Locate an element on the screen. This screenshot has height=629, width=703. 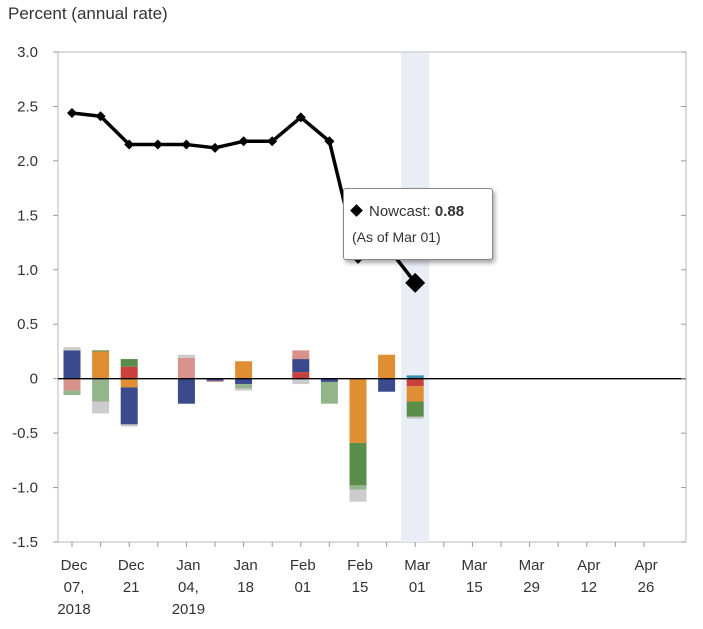
y-tick-label: -1.0 is located at coordinates (25, 488).